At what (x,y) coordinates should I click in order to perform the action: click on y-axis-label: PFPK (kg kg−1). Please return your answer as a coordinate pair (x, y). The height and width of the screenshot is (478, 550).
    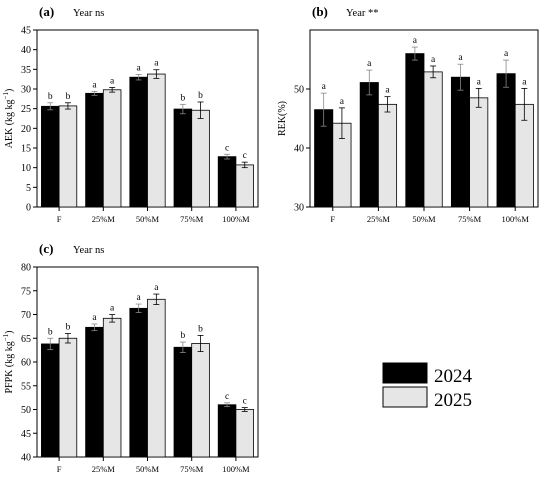
    Looking at the image, I should click on (8, 361).